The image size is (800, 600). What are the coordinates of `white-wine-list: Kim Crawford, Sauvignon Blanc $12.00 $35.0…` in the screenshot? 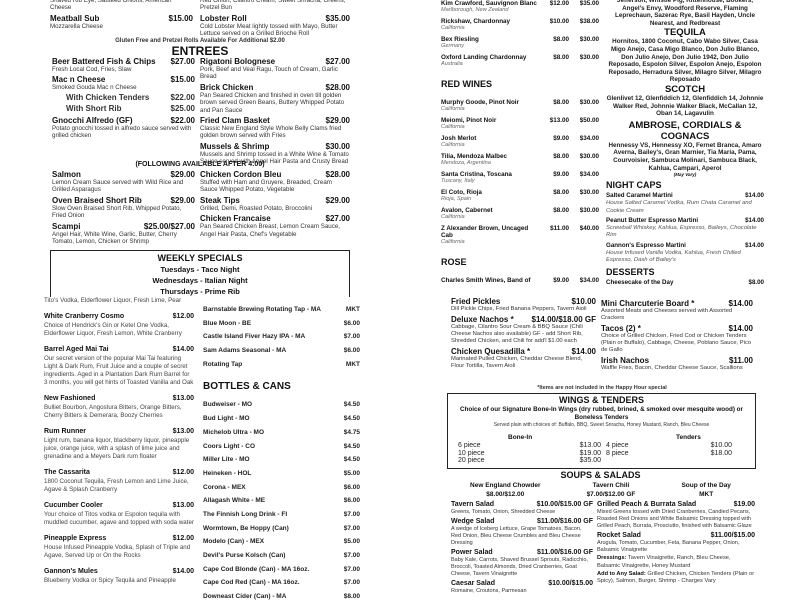 It's located at (520, 33).